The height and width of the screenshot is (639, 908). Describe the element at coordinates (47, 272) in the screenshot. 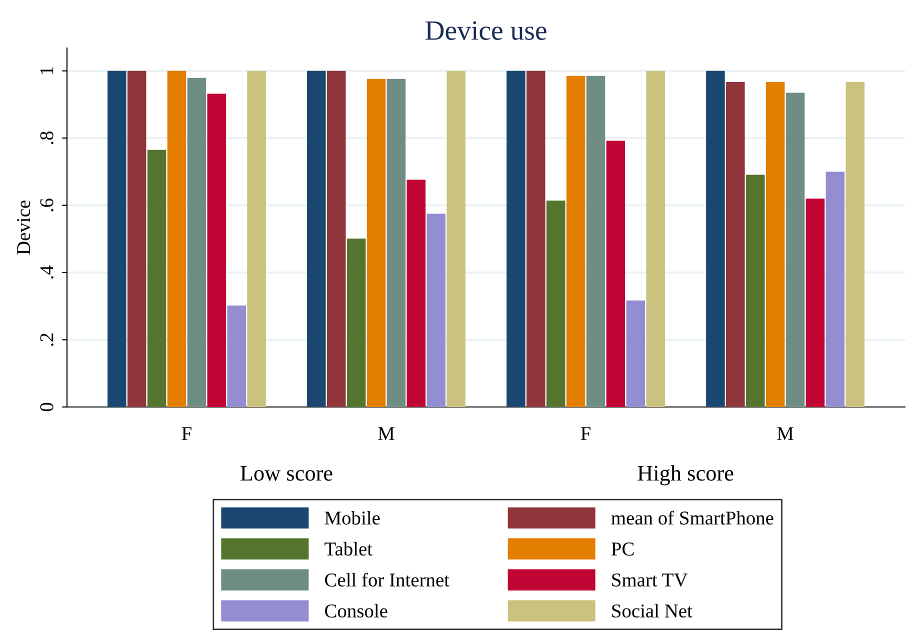

I see `y-tick-label: .4` at that location.